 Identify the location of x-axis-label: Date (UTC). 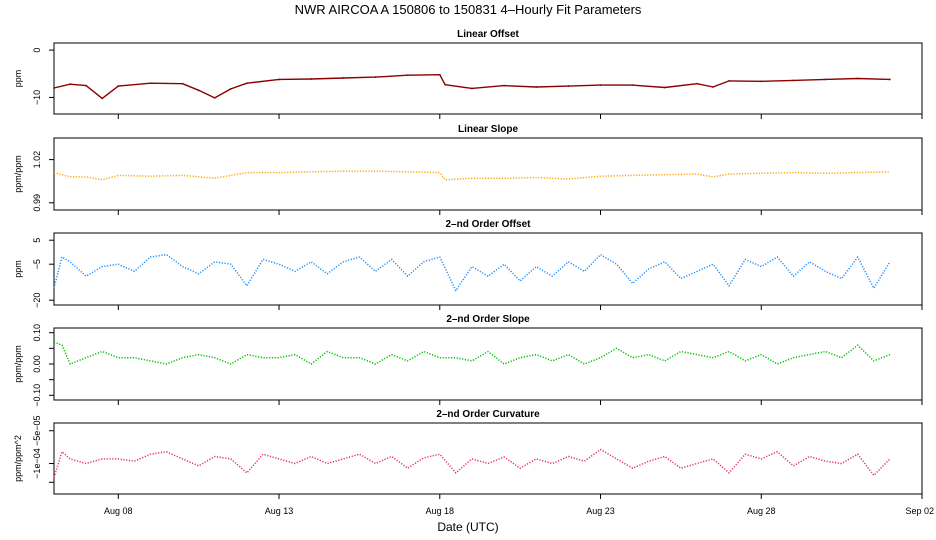
(467, 527).